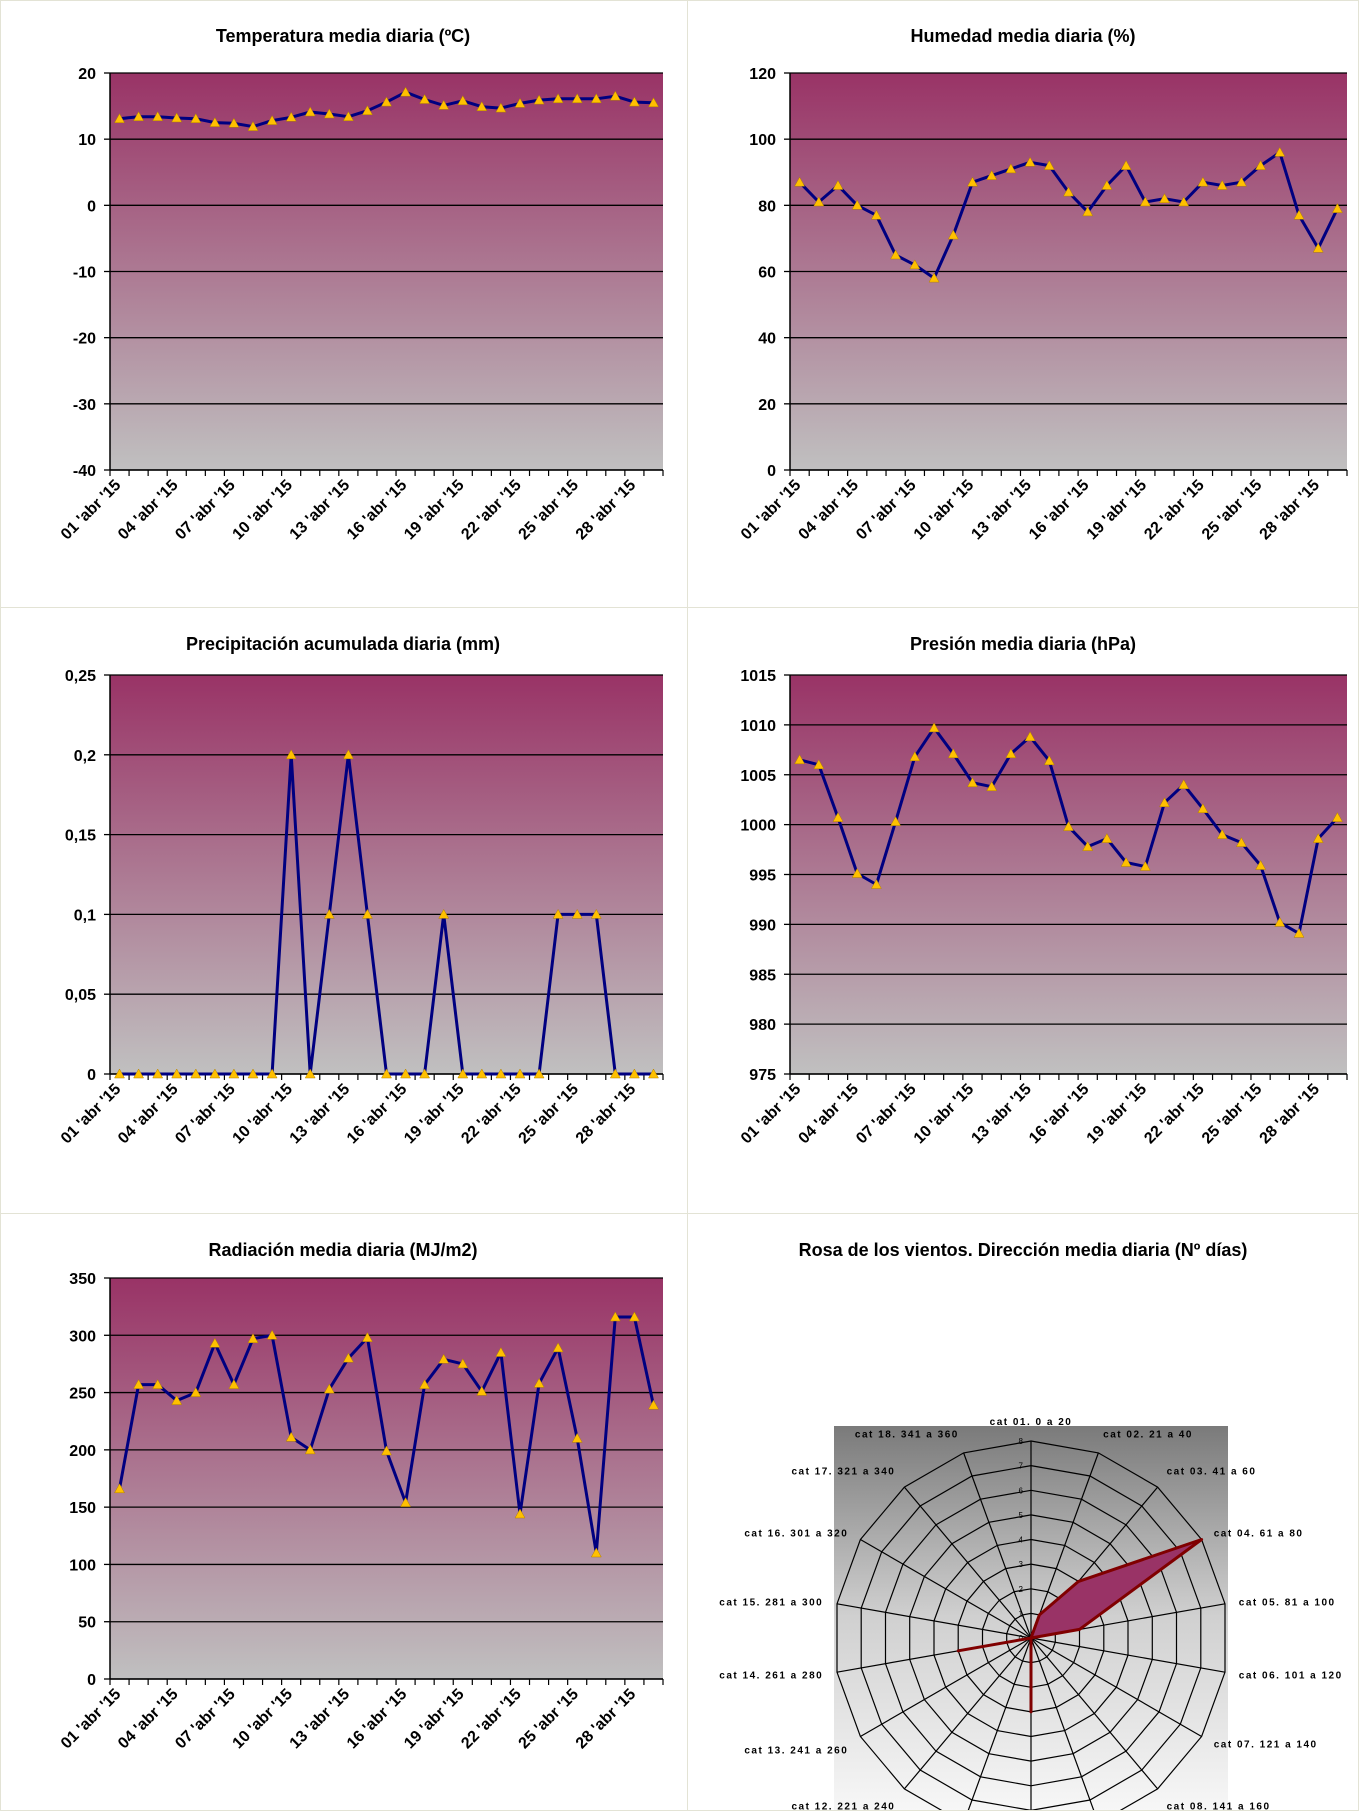 Image resolution: width=1359 pixels, height=1811 pixels. I want to click on y-tick-label: 20, so click(87, 74).